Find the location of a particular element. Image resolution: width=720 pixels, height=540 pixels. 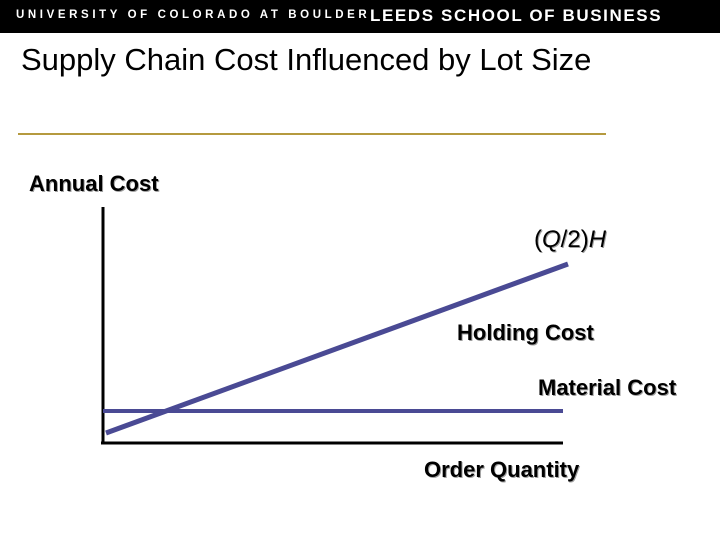

title-divider is located at coordinates (312, 134).